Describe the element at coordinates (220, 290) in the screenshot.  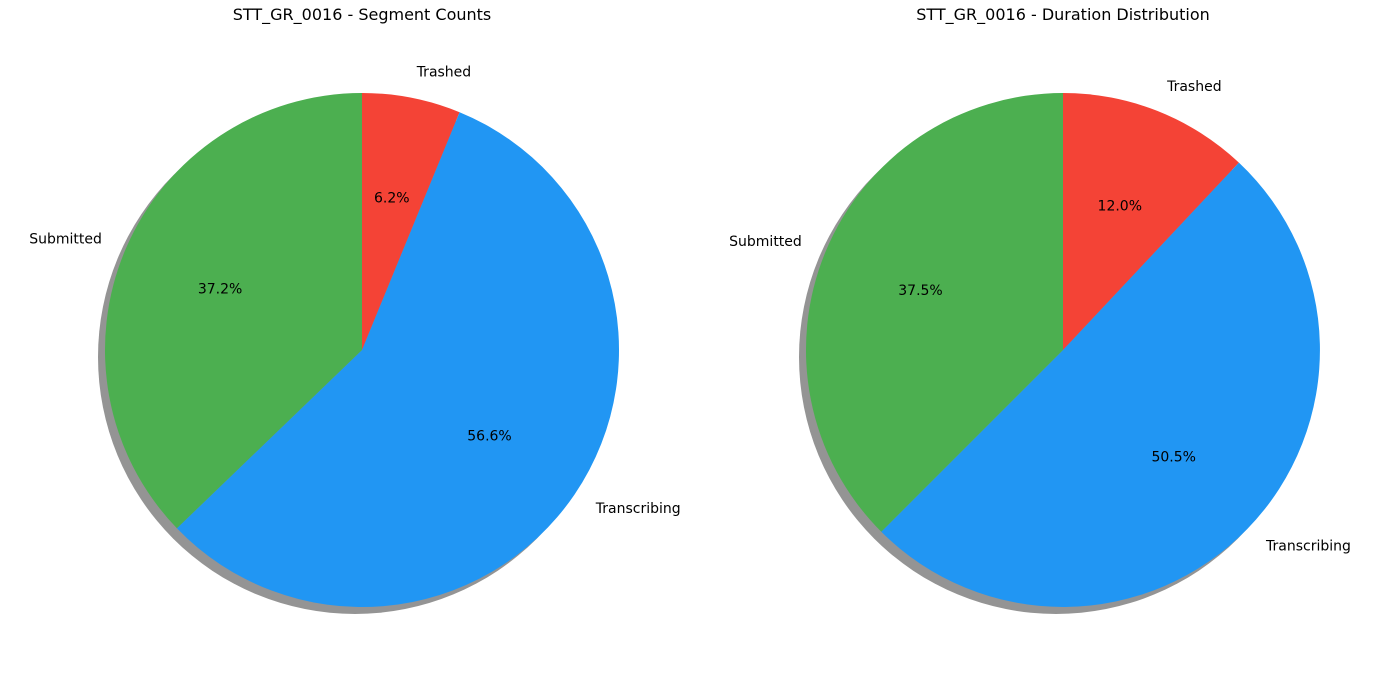
I see `slice-percent-submitted: 37.2%` at that location.